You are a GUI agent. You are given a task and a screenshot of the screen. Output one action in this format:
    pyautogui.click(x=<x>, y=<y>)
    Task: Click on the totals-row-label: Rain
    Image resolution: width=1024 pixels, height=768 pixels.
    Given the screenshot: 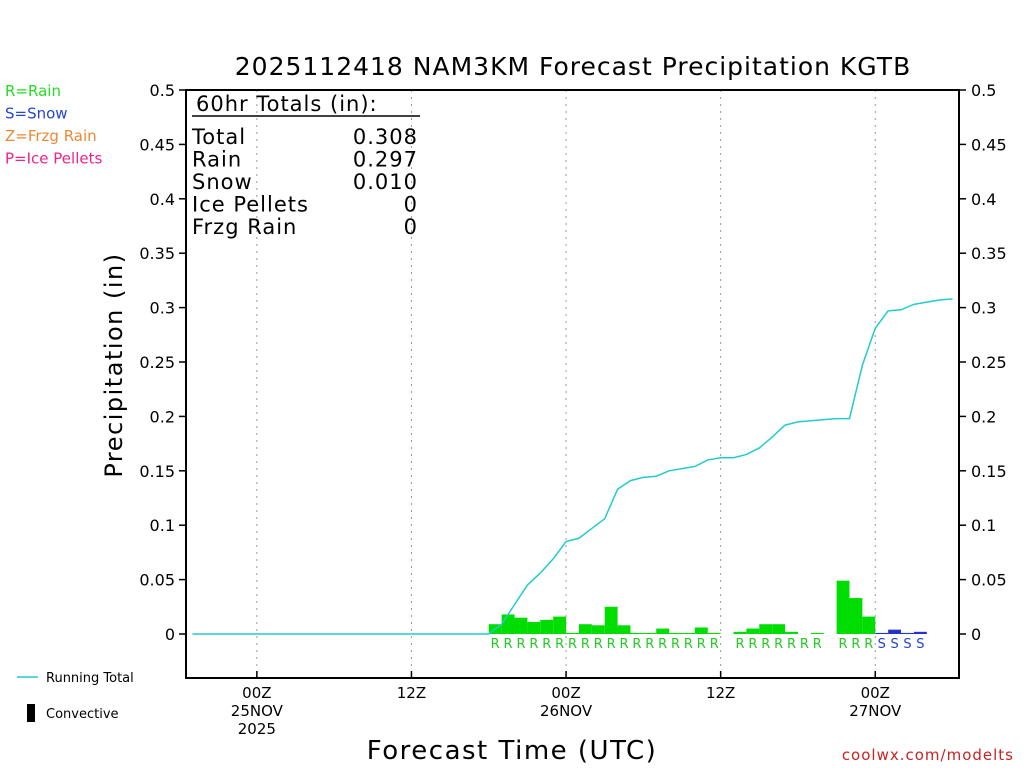 What is the action you would take?
    pyautogui.click(x=217, y=160)
    